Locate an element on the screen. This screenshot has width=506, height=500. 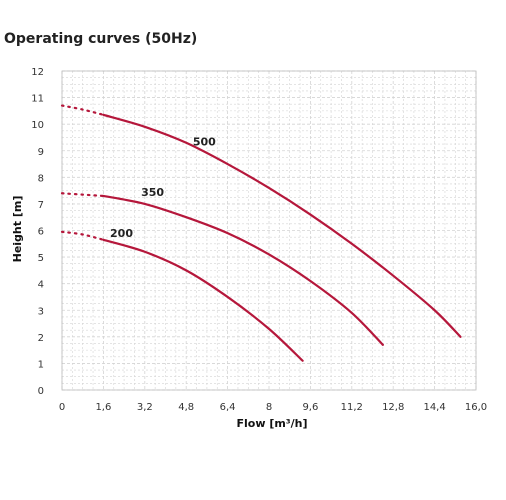
series-500-label: 500 is located at coordinates (204, 141).